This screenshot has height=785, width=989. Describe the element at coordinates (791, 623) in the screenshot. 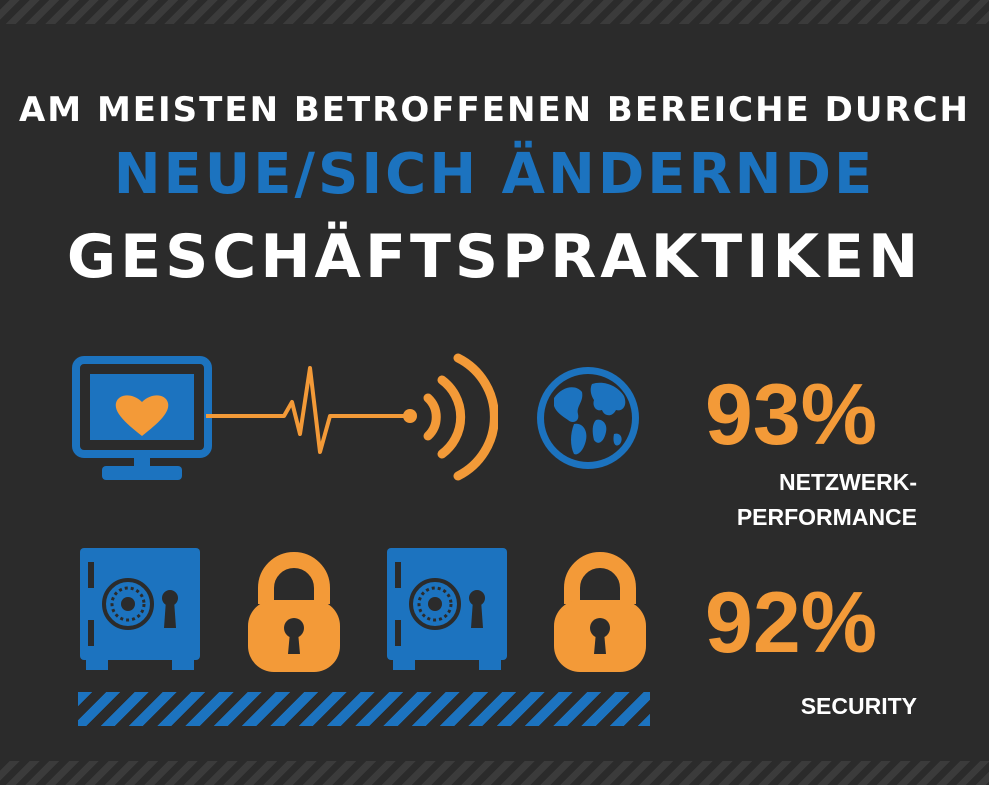

I see `stat-value-security: 92%` at that location.